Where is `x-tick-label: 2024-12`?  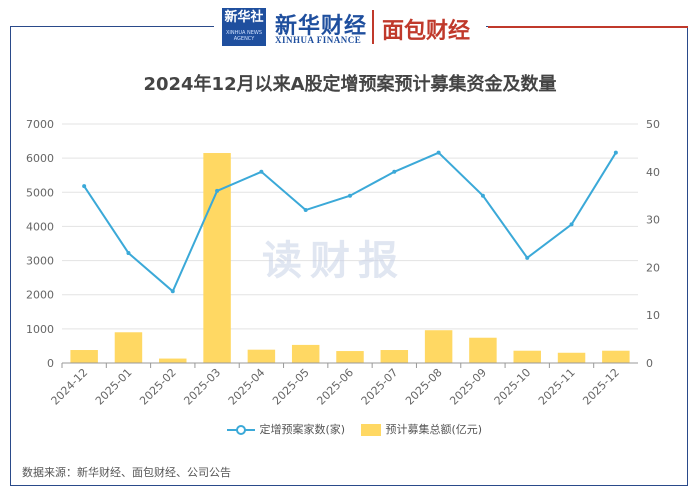
x-tick-label: 2024-12 is located at coordinates (70, 387).